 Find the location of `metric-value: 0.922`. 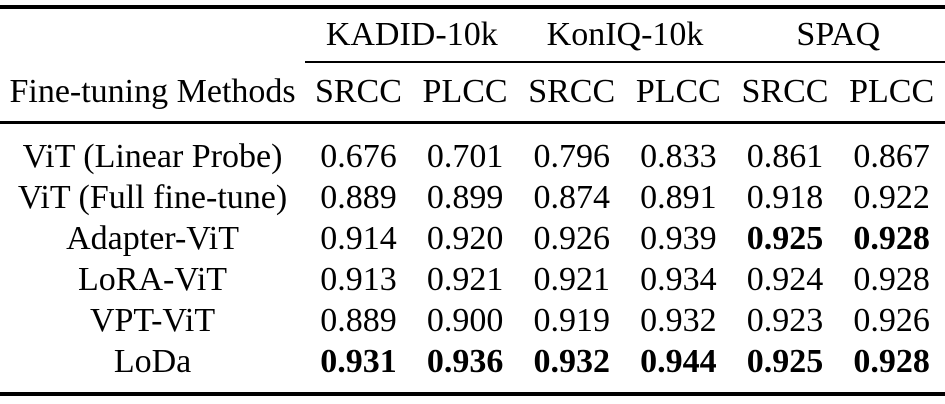

metric-value: 0.922 is located at coordinates (891, 197).